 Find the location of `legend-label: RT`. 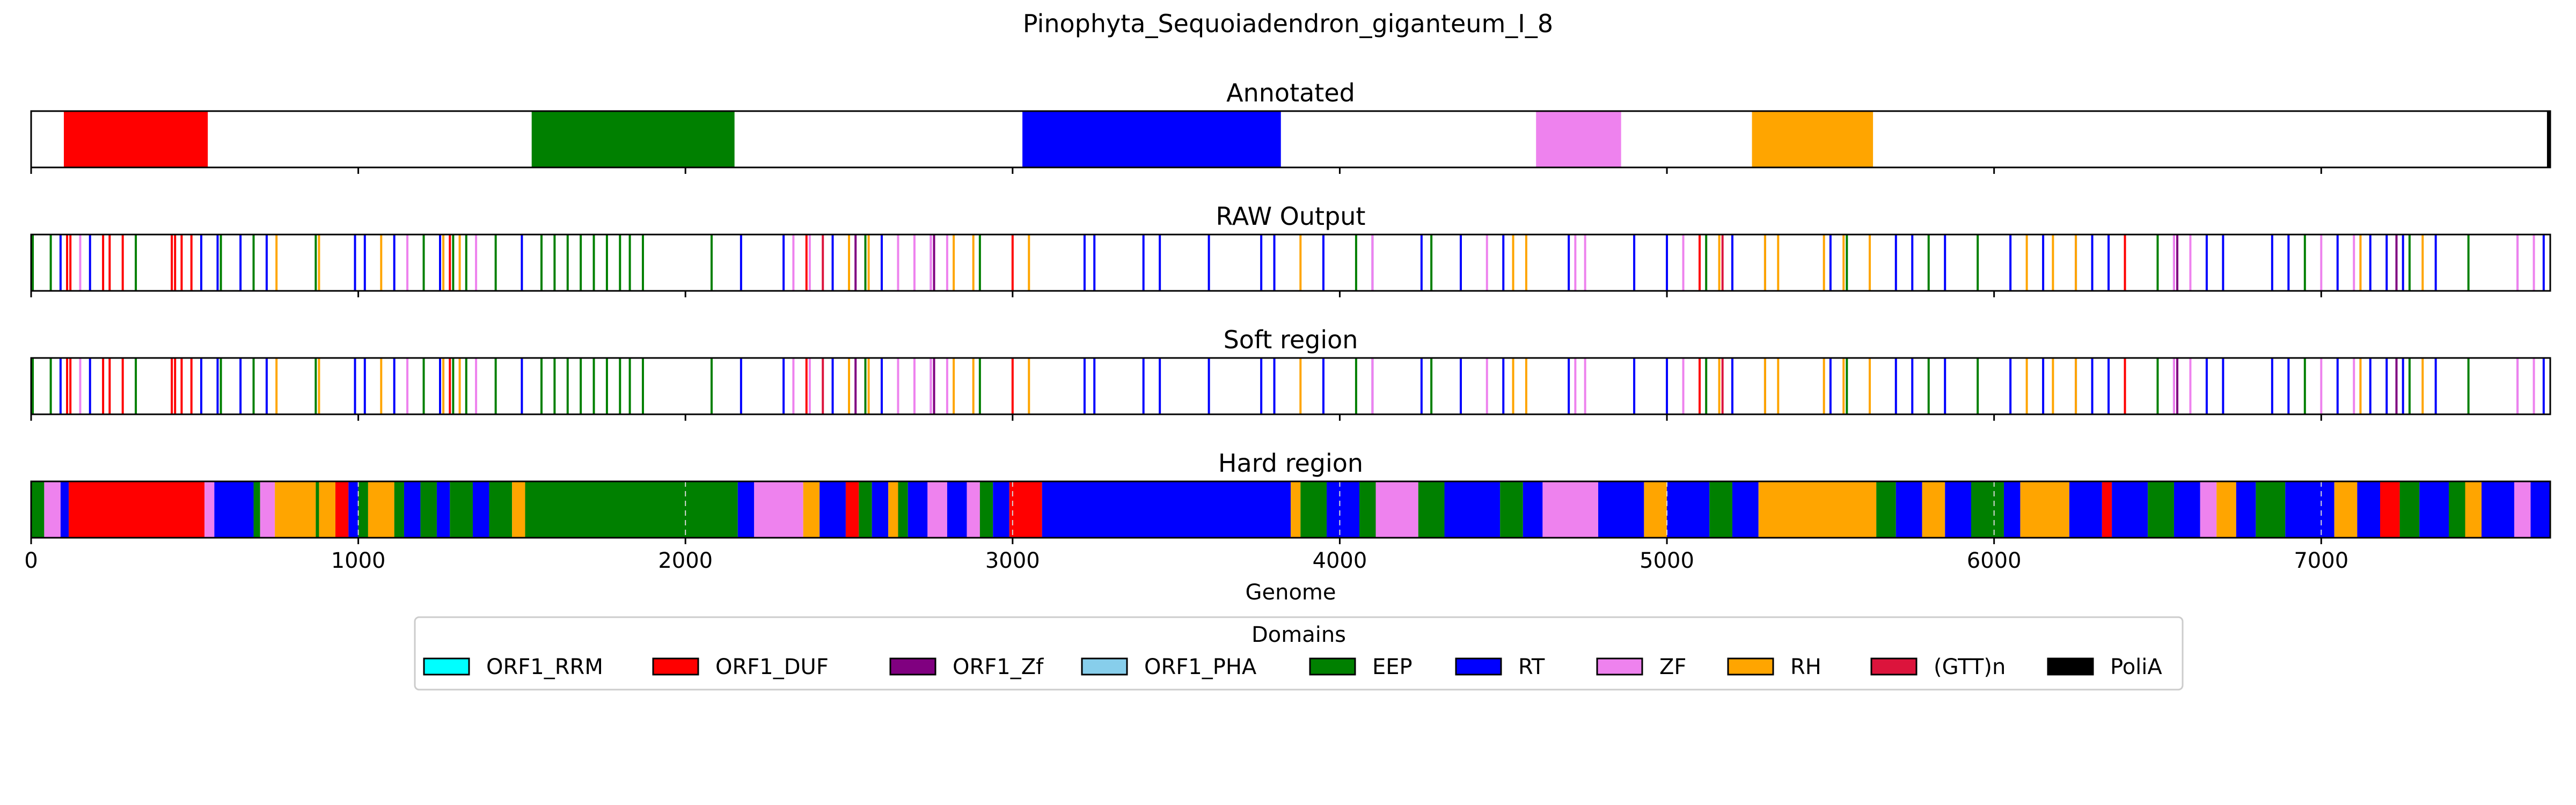

legend-label: RT is located at coordinates (1531, 667).